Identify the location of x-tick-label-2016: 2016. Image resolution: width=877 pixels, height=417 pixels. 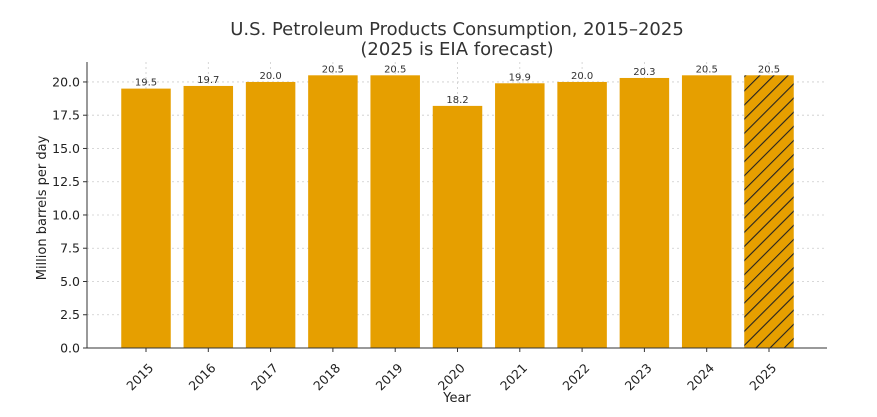
(202, 376).